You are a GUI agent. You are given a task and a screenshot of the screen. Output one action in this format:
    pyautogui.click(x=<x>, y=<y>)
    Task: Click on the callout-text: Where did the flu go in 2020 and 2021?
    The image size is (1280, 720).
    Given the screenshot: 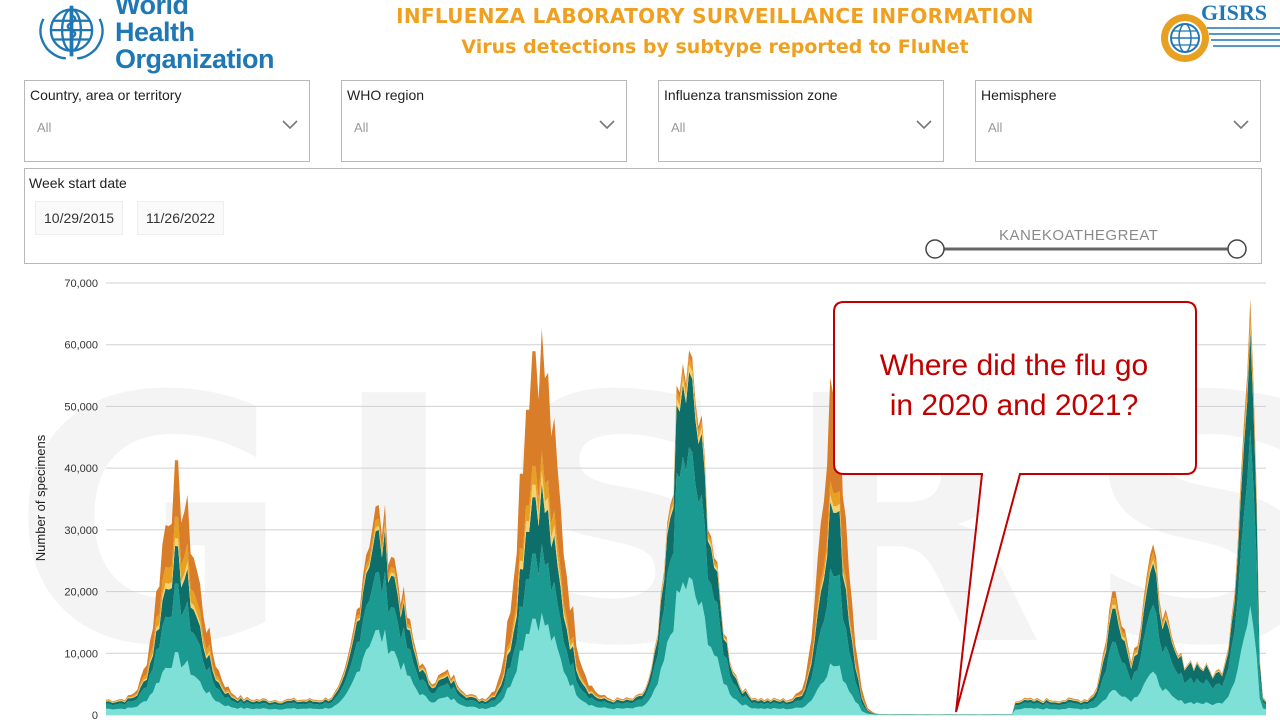 What is the action you would take?
    pyautogui.click(x=1014, y=386)
    